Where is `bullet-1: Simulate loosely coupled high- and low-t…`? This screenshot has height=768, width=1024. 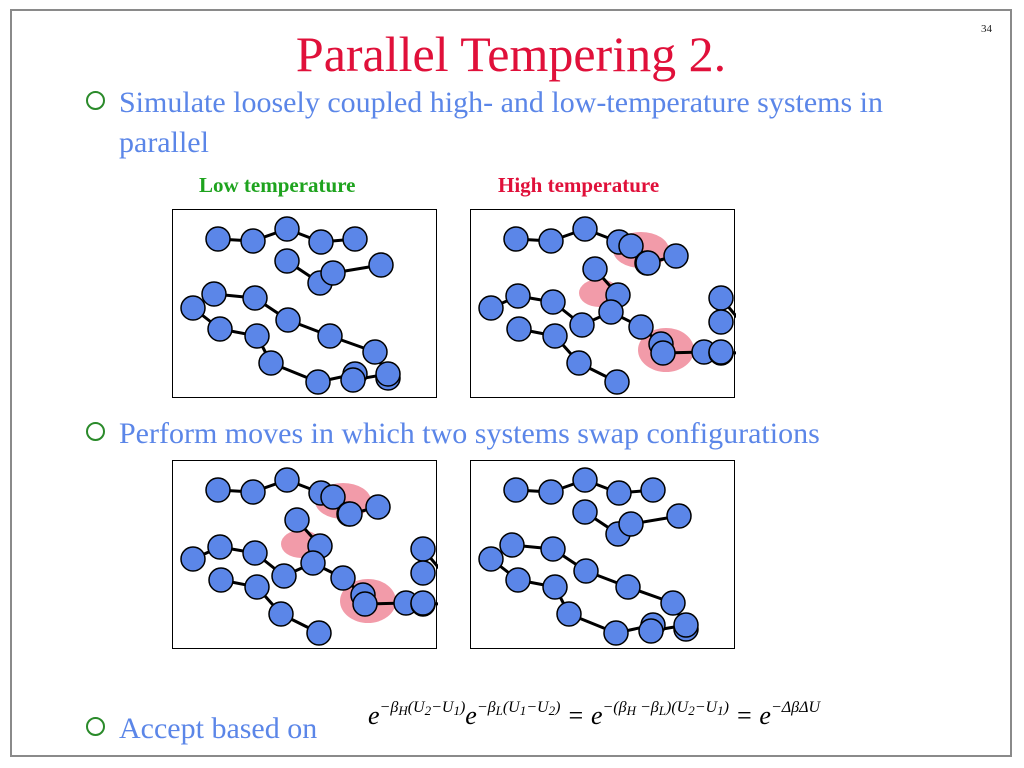
bullet-1: Simulate loosely coupled high- and low-t… is located at coordinates (536, 123).